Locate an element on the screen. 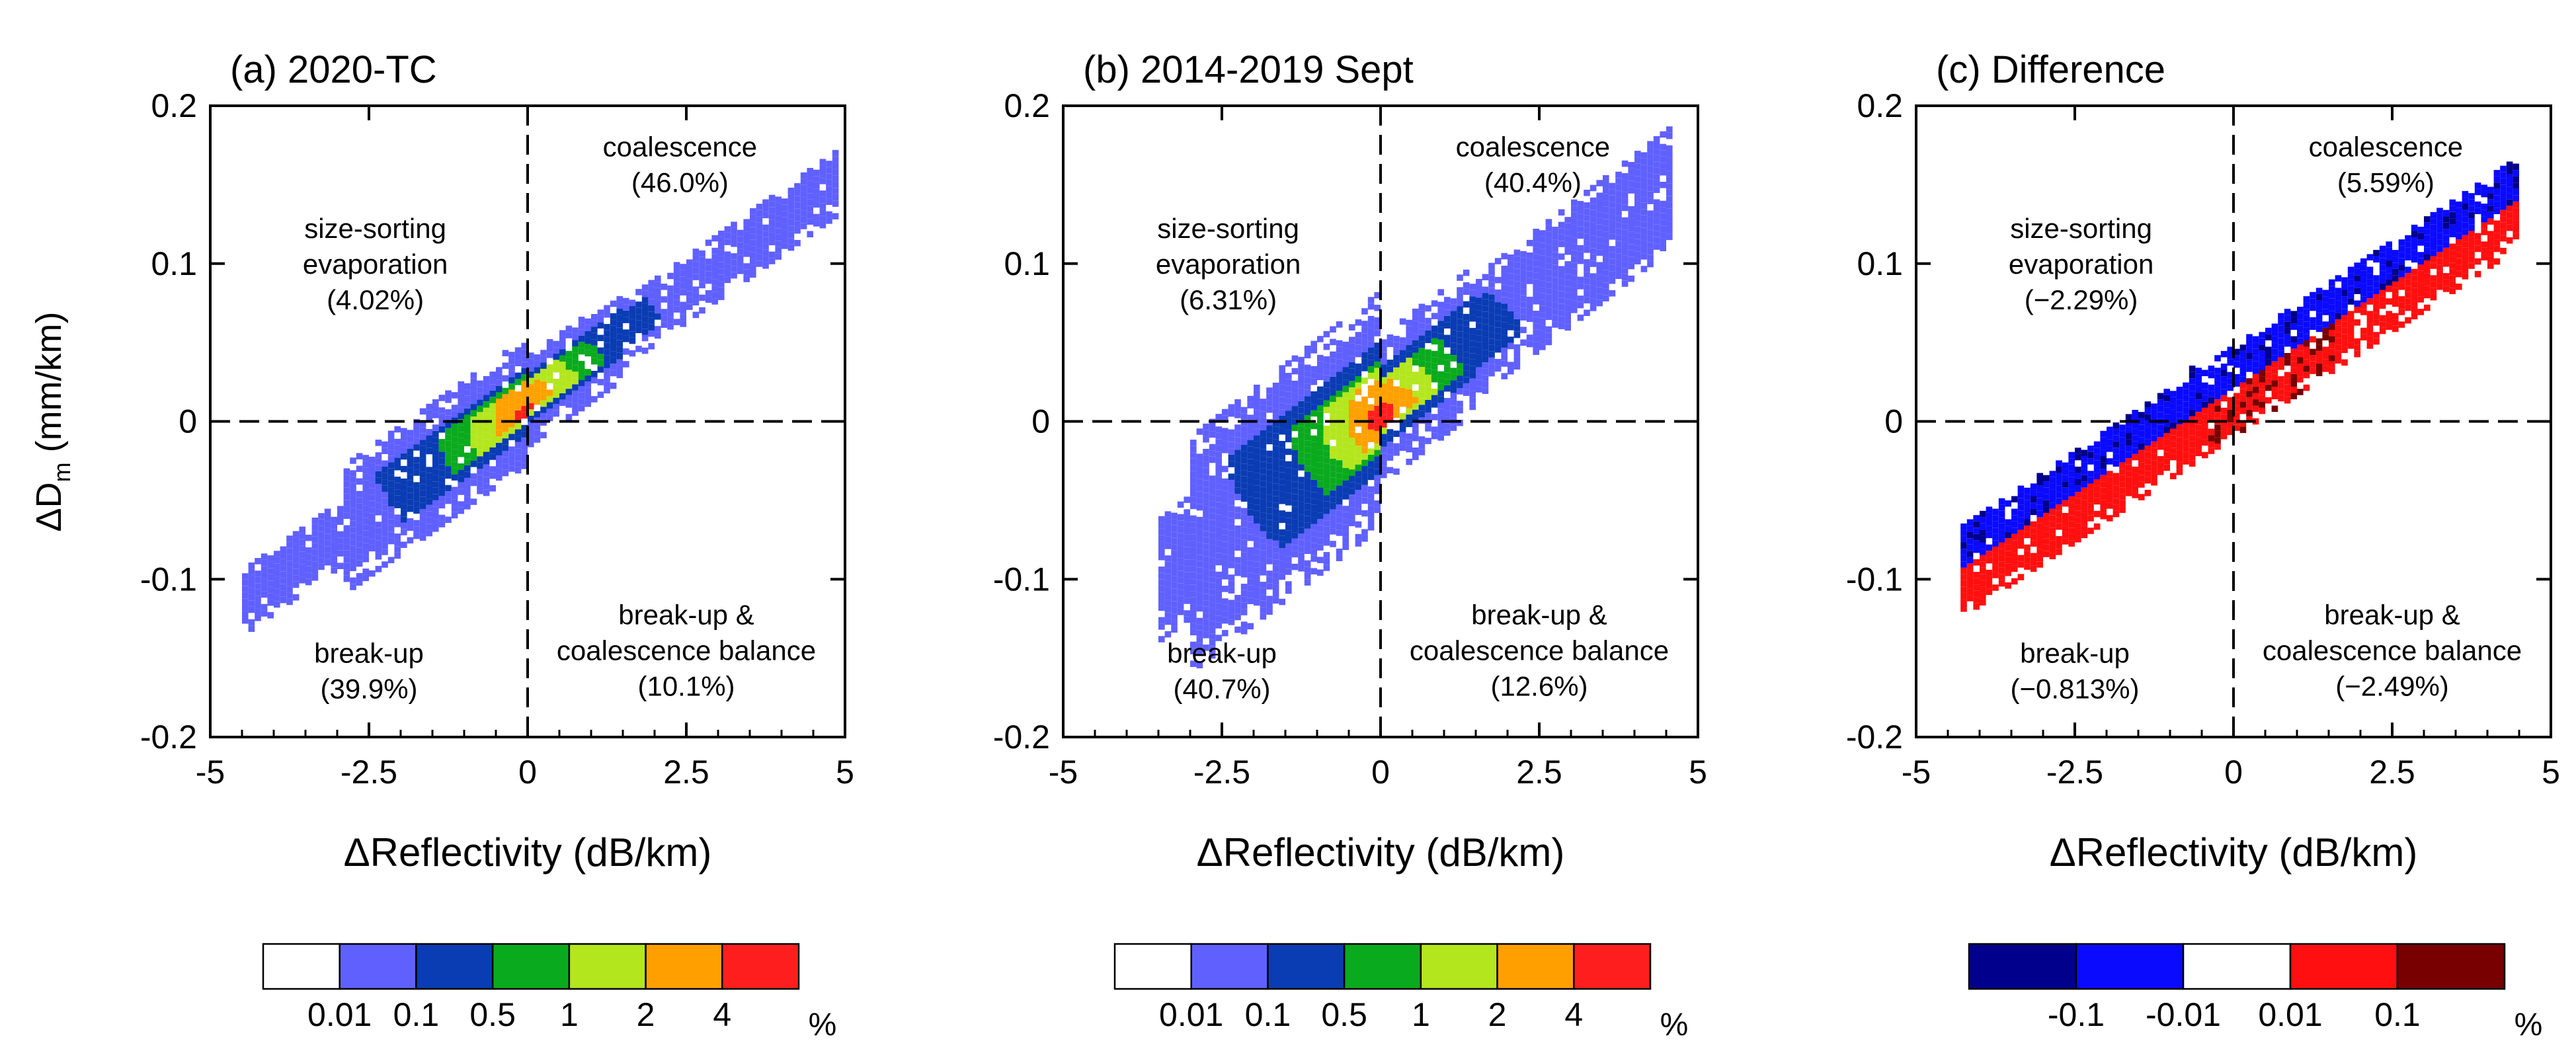  quadrant-label: (−2.49%) is located at coordinates (2392, 686).